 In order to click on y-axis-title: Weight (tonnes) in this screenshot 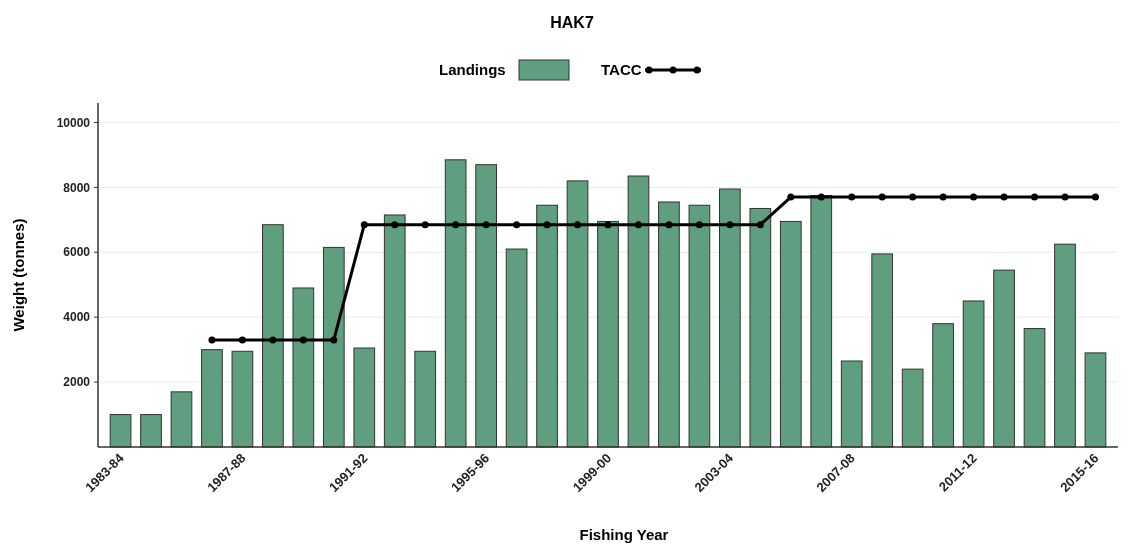, I will do `click(18, 275)`.